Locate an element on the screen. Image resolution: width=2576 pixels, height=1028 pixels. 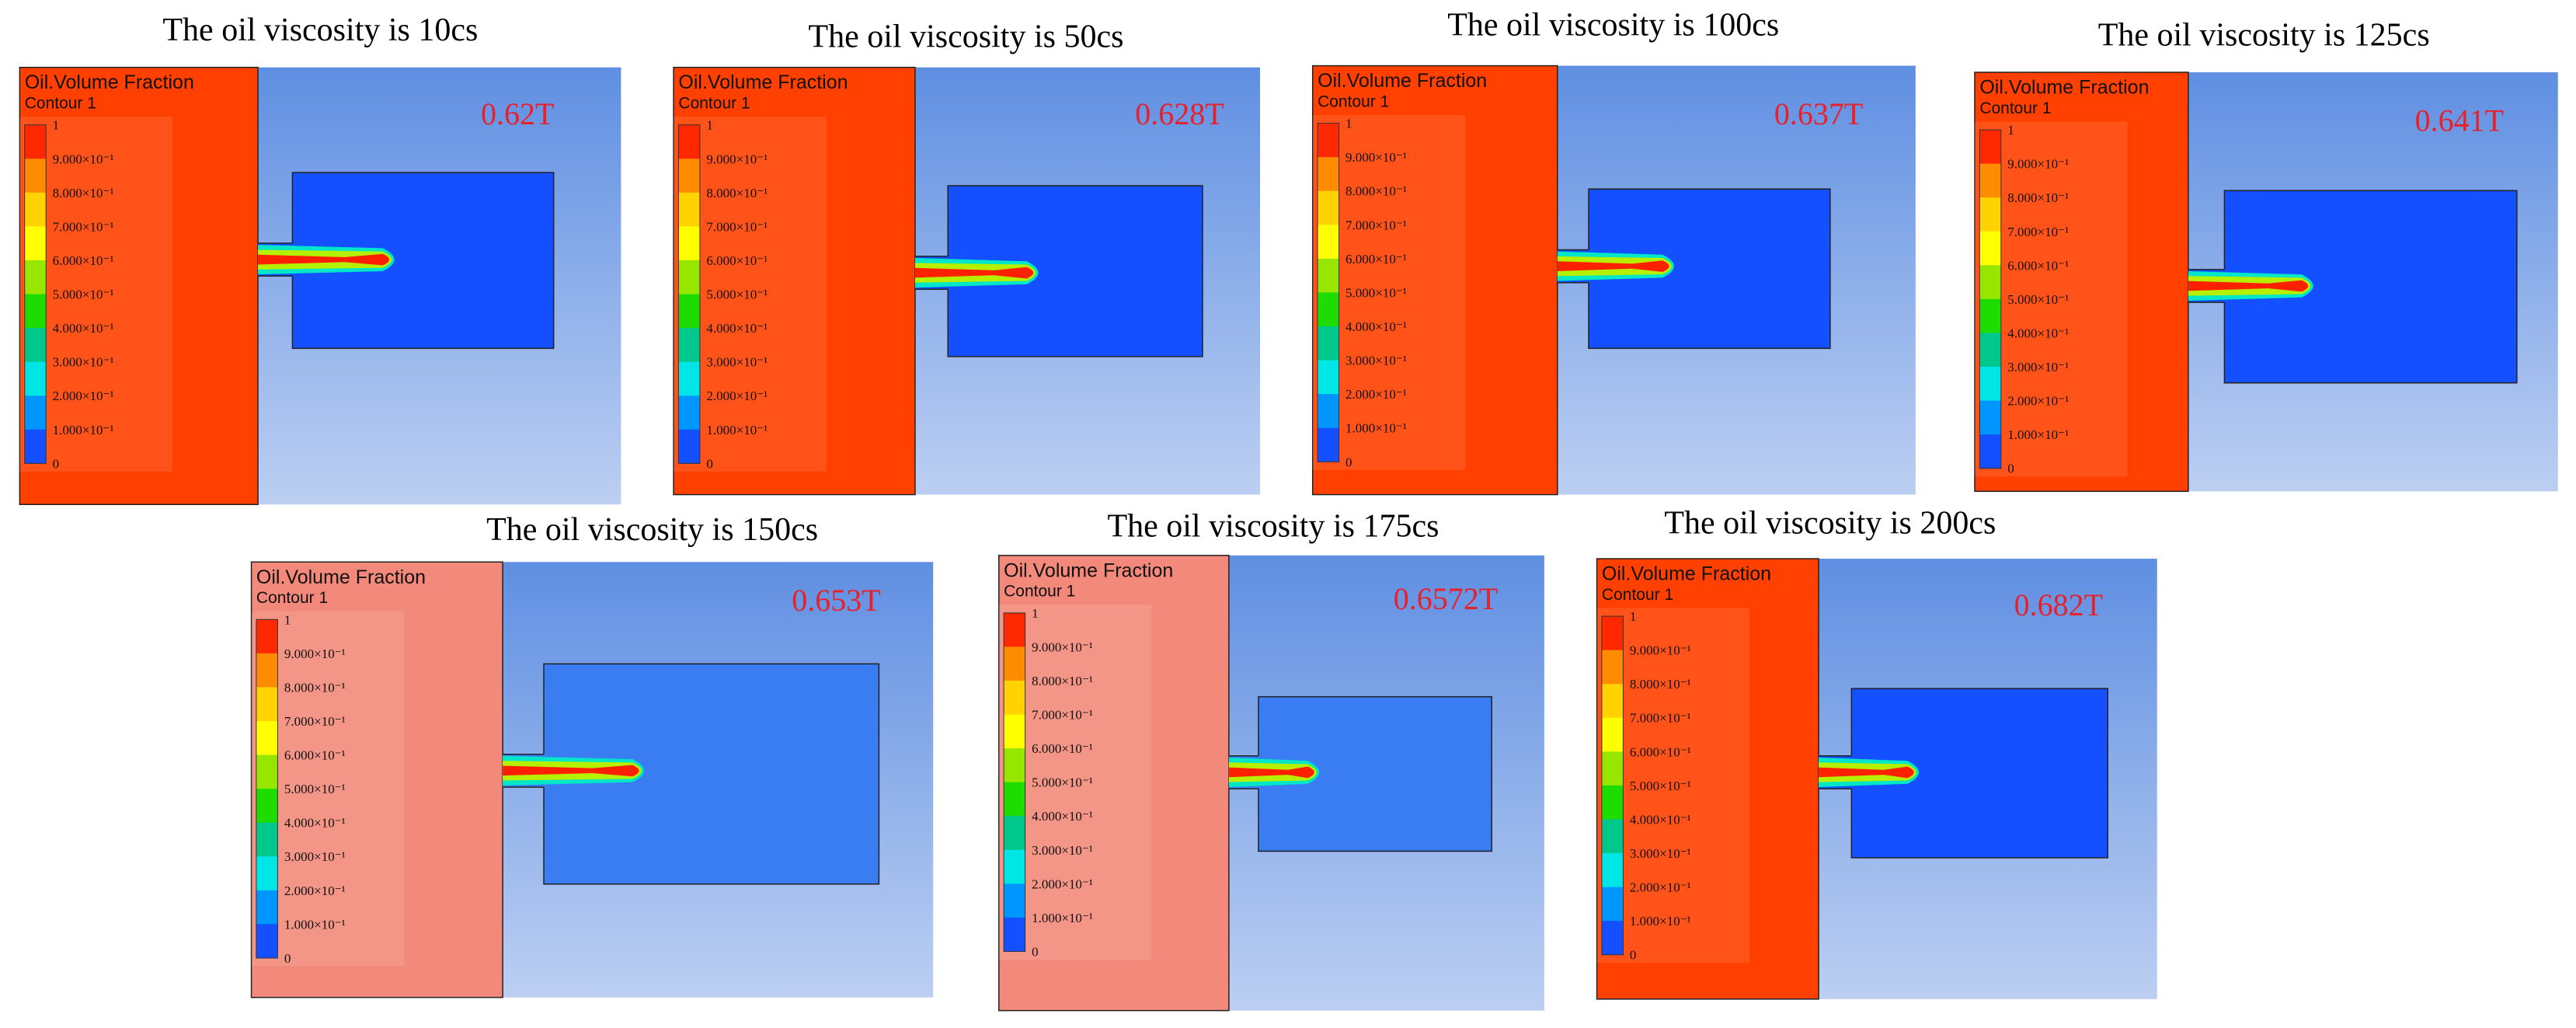
panel-title: The oil viscosity is 50cs is located at coordinates (967, 37).